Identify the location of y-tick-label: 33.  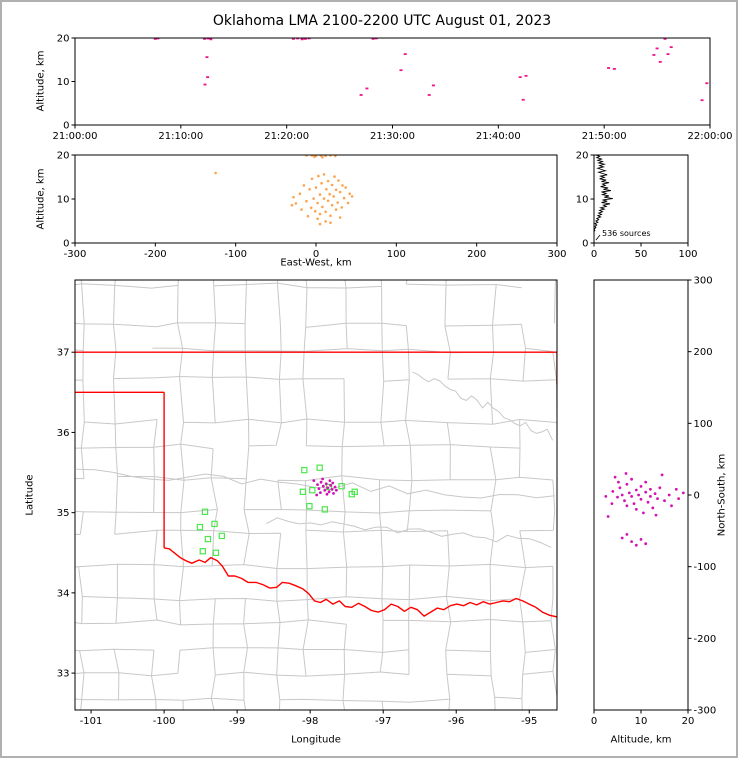
(63, 674).